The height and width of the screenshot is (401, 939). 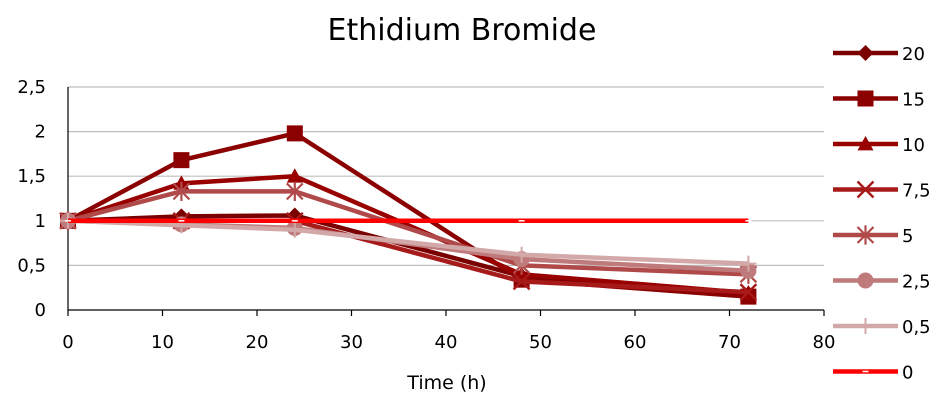 I want to click on series-0,5, so click(x=408, y=242).